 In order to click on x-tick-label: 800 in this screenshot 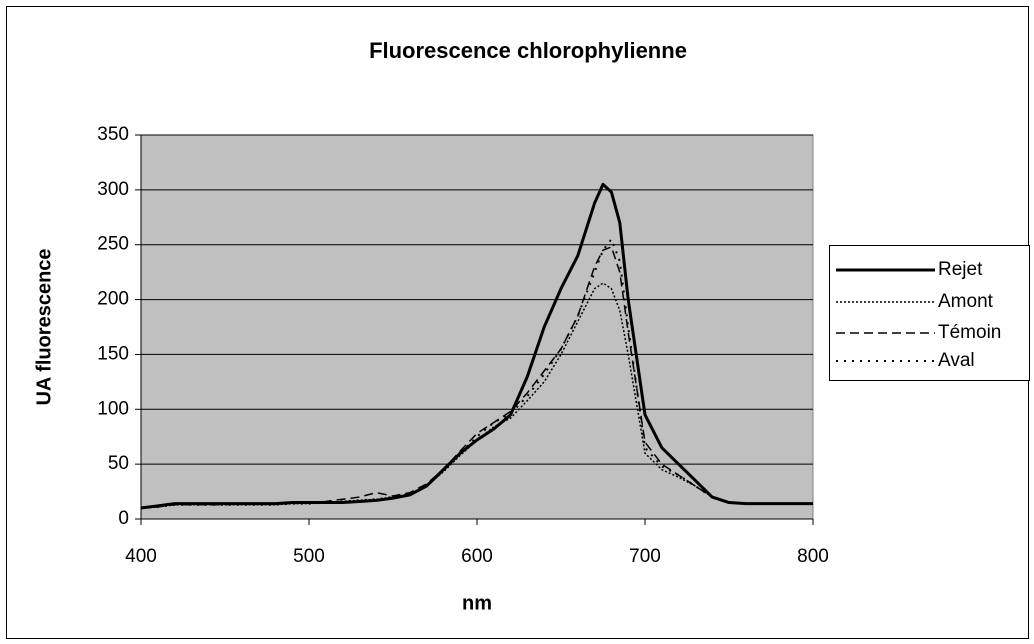, I will do `click(813, 556)`.